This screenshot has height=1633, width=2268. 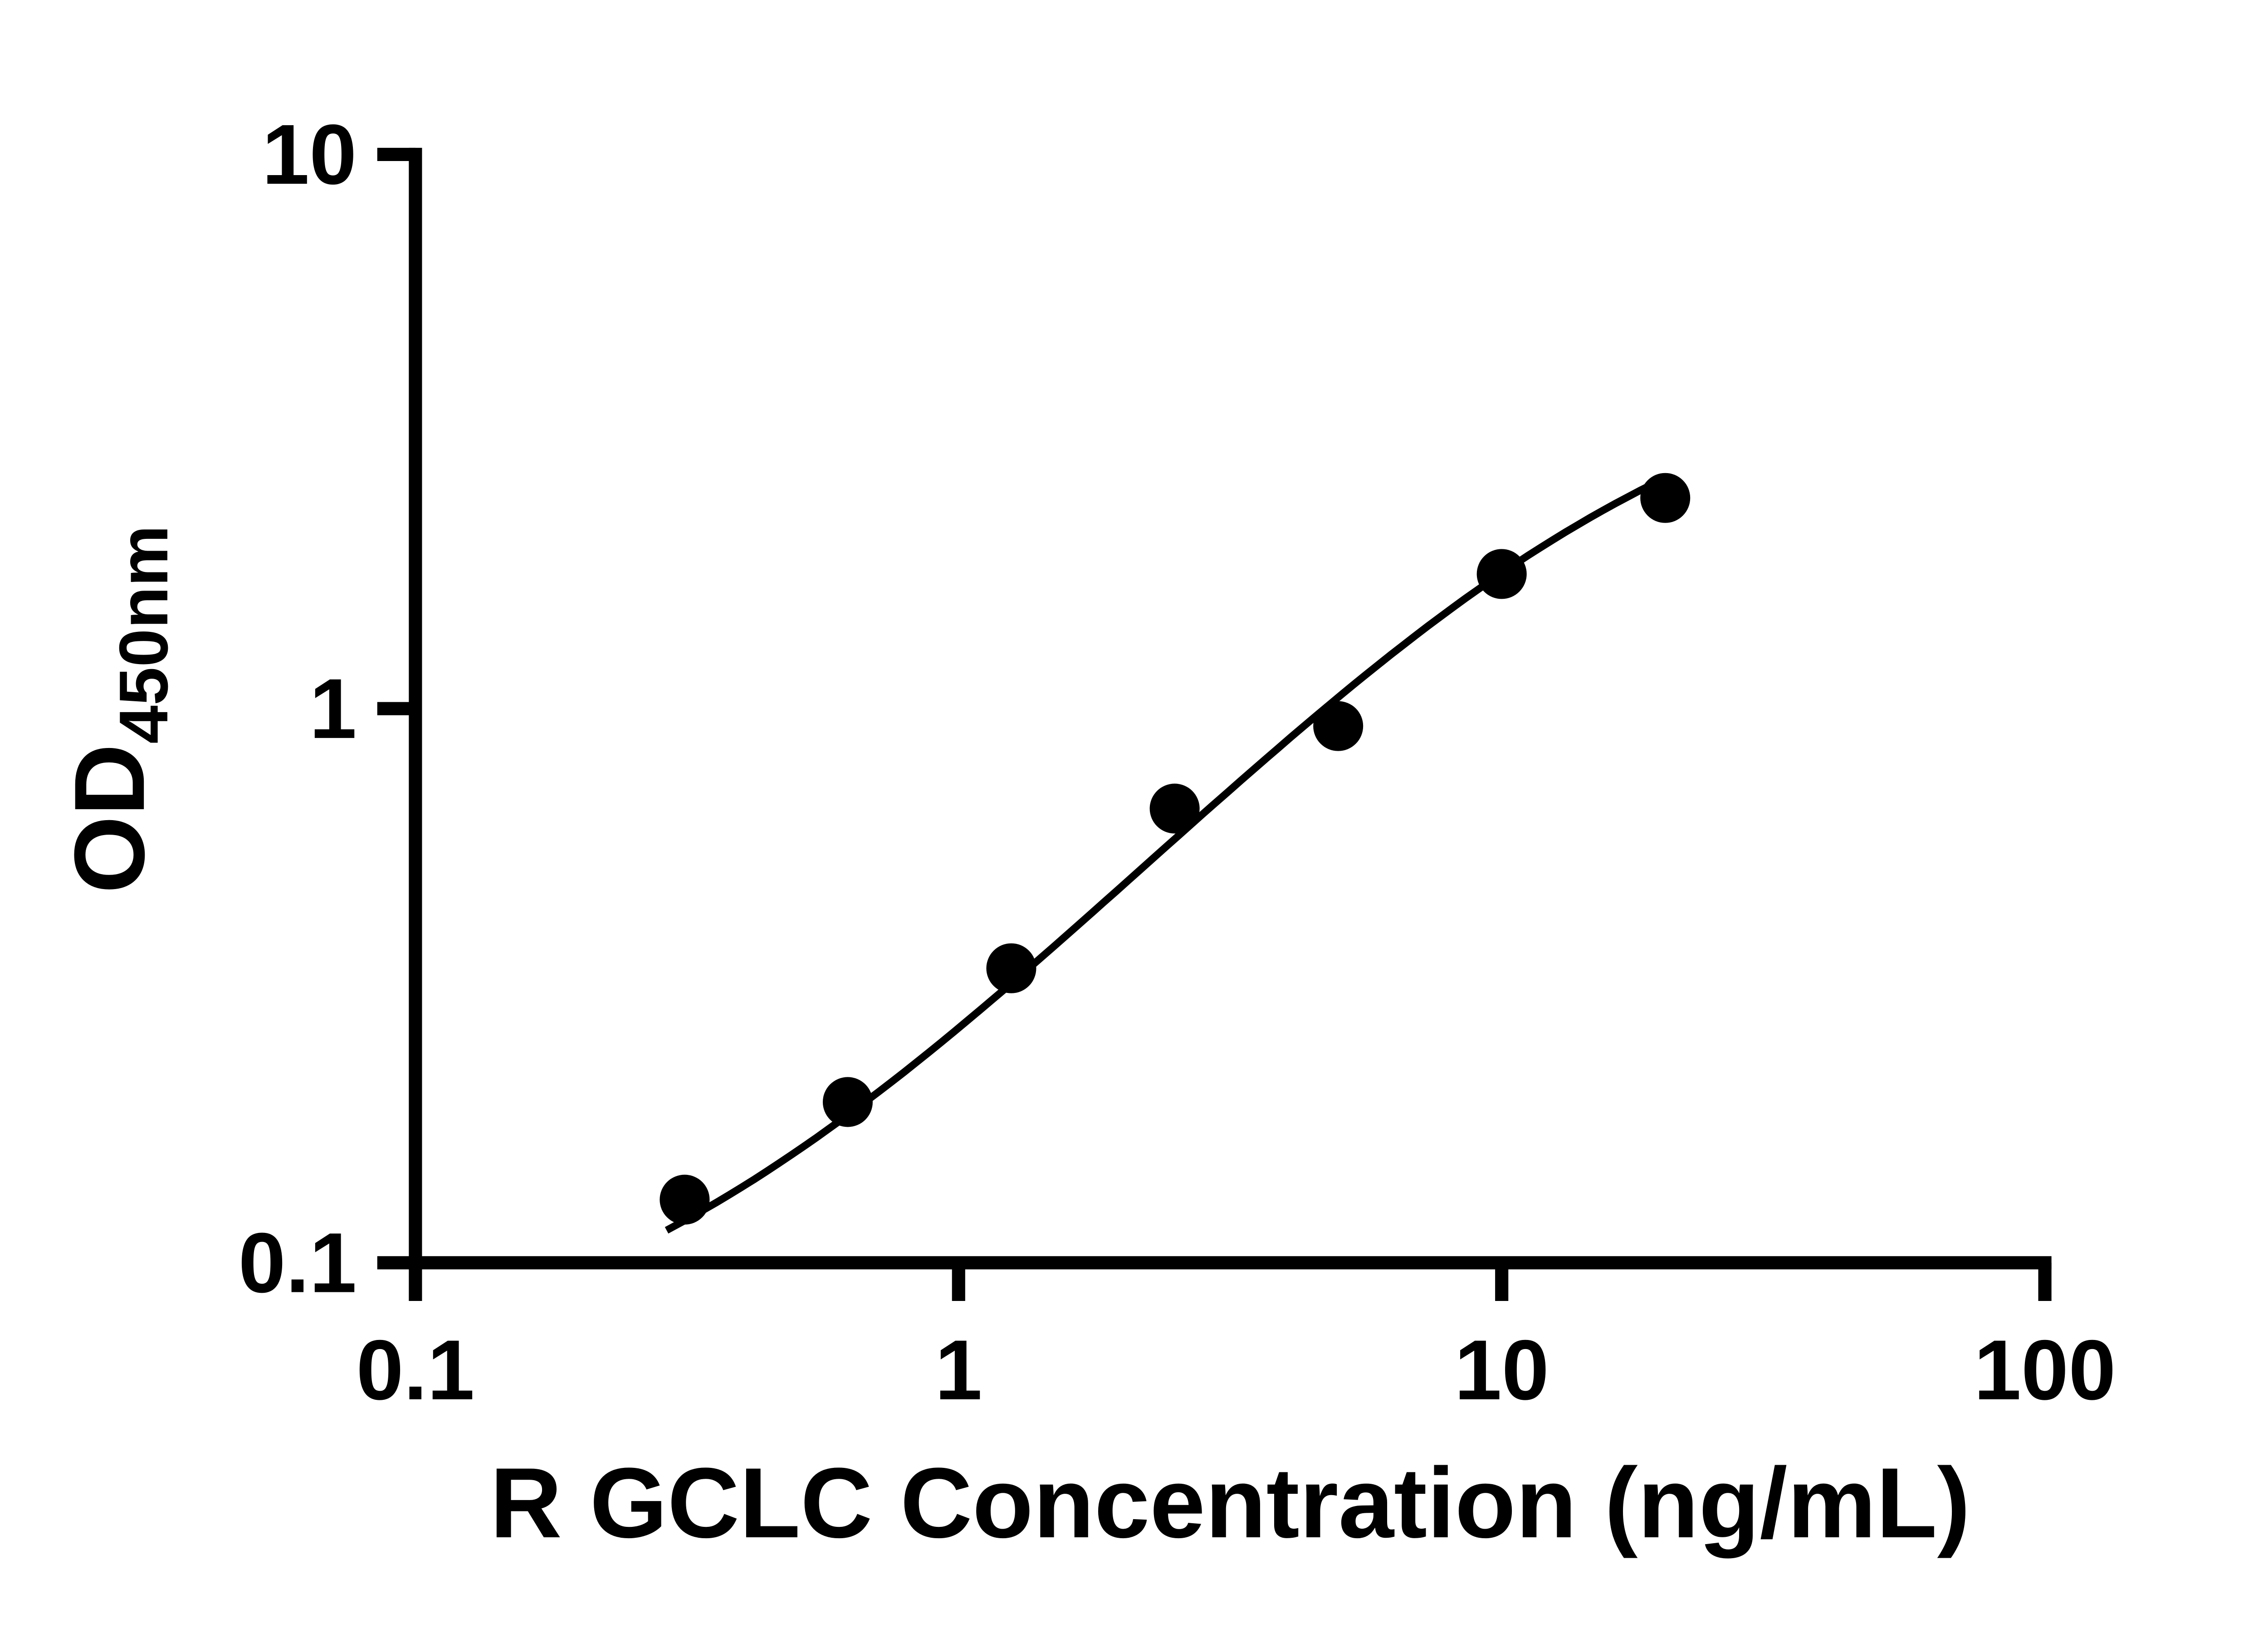 I want to click on x-axis-title: R GCLC Concentration (ng/mL), so click(x=1230, y=1503).